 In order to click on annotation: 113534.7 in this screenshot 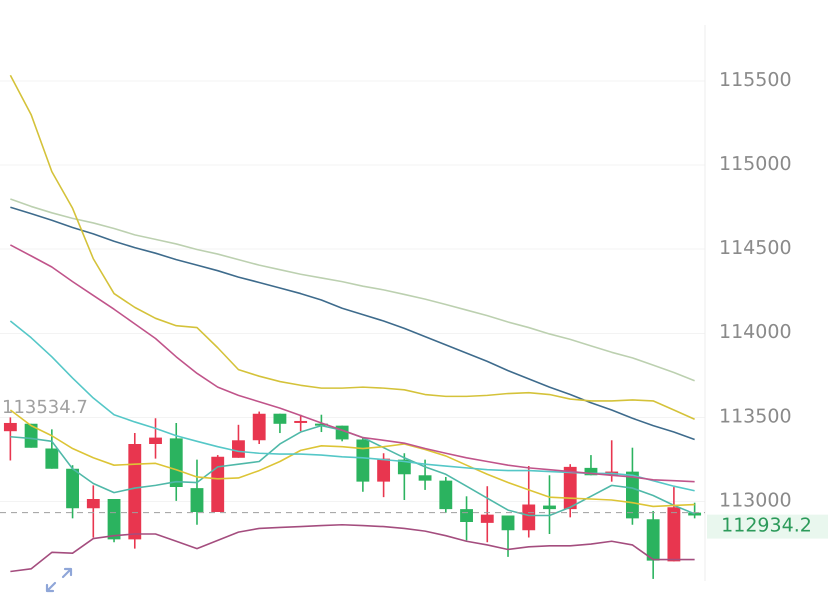, I will do `click(45, 407)`.